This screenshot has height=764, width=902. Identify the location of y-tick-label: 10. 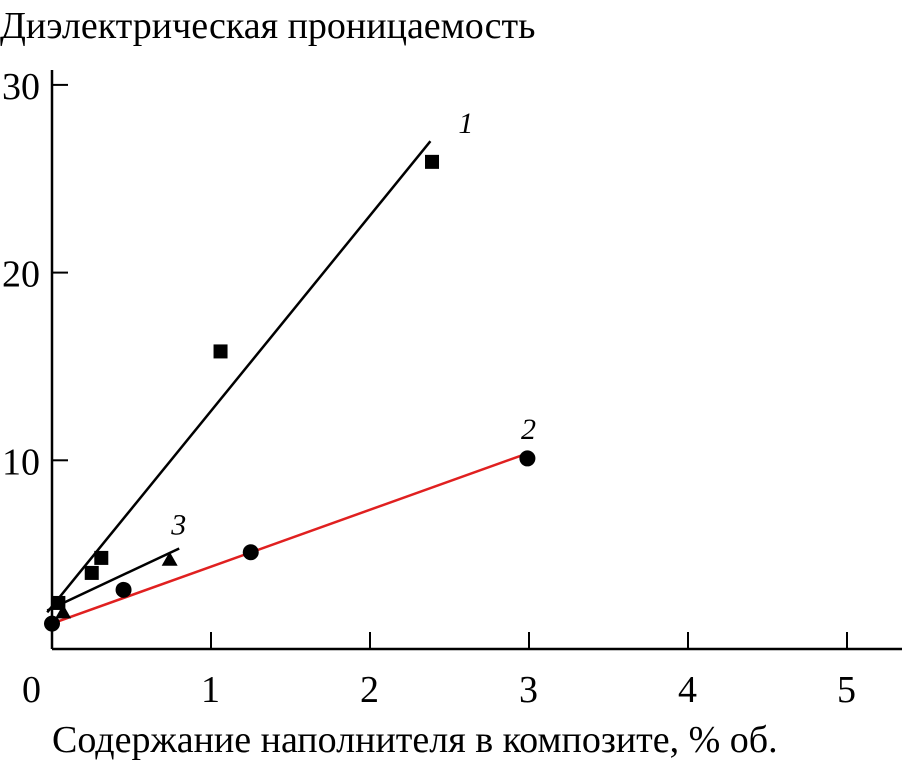
(21, 462).